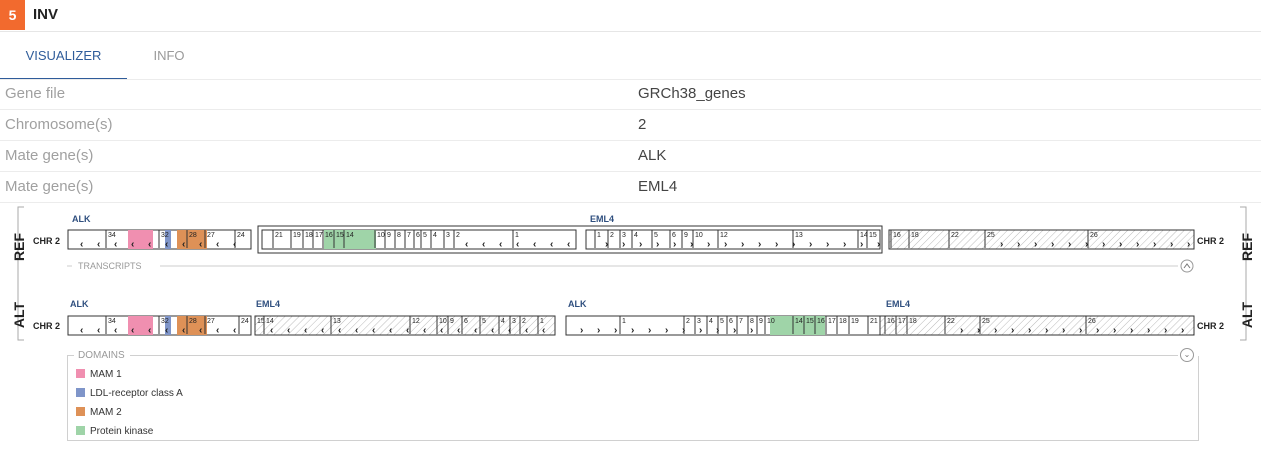  What do you see at coordinates (329, 235) in the screenshot?
I see `ref-alk-b-exon-label: 16` at bounding box center [329, 235].